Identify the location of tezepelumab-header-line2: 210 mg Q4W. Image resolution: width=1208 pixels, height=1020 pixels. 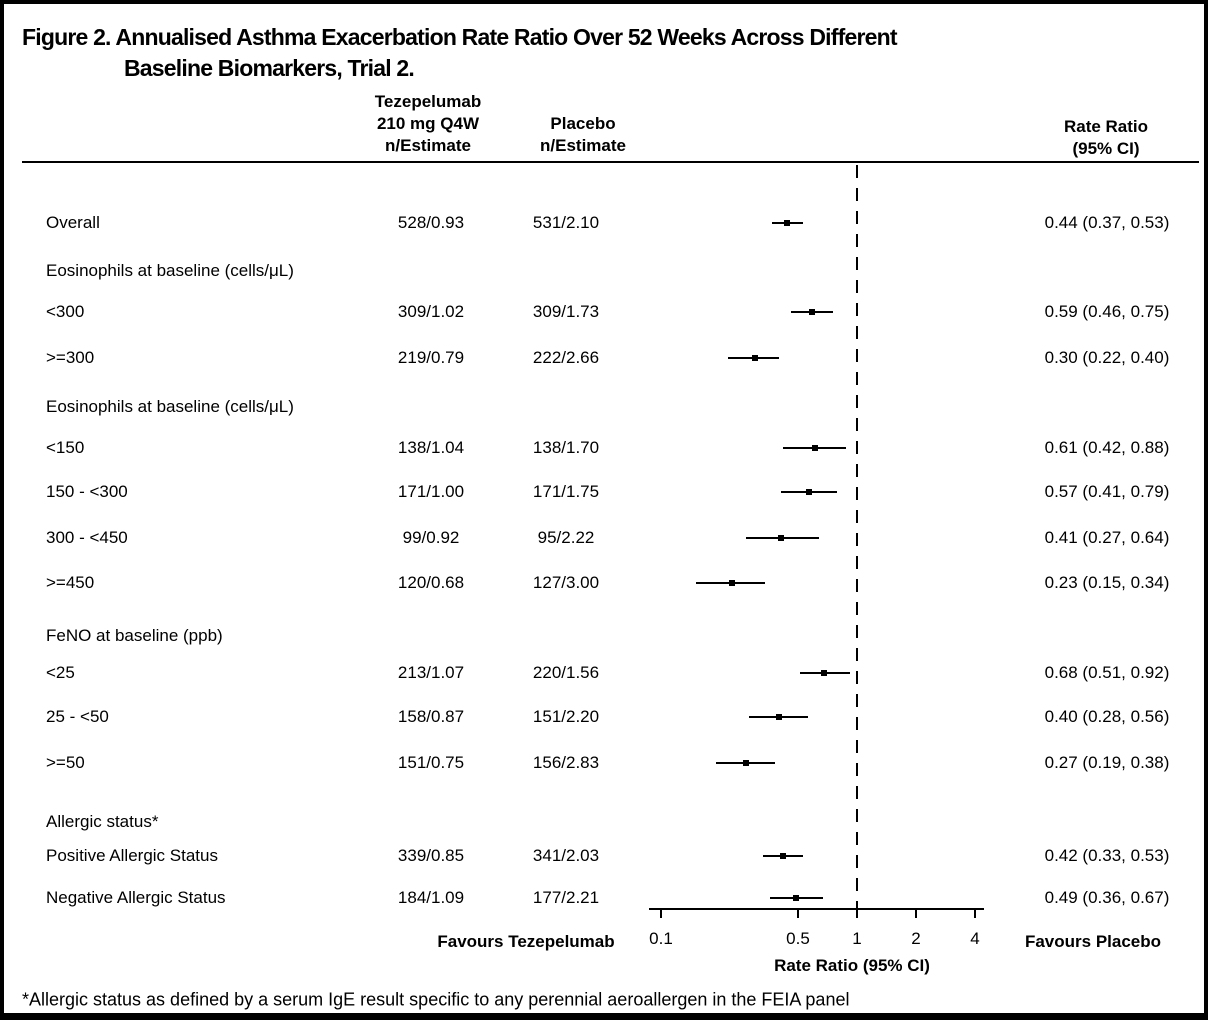
(428, 123).